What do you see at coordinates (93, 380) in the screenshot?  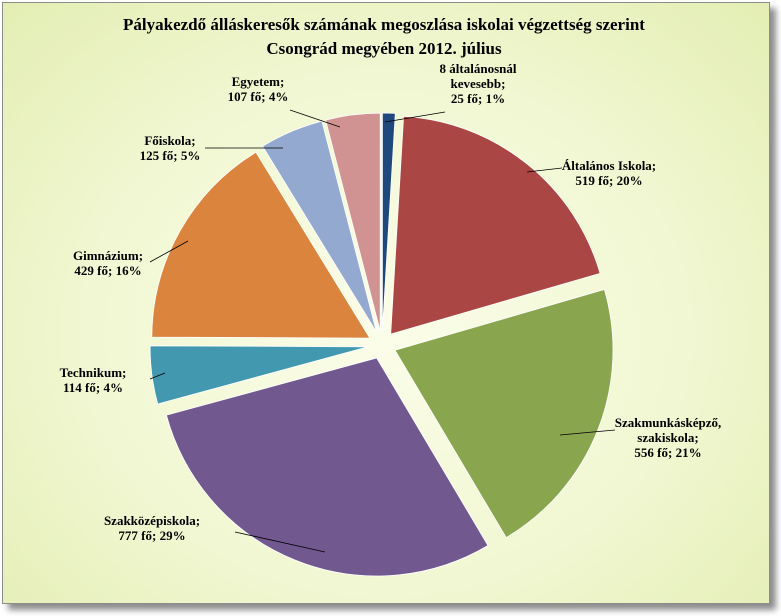 I see `slice-label: Technikum; 114 fő; 4%` at bounding box center [93, 380].